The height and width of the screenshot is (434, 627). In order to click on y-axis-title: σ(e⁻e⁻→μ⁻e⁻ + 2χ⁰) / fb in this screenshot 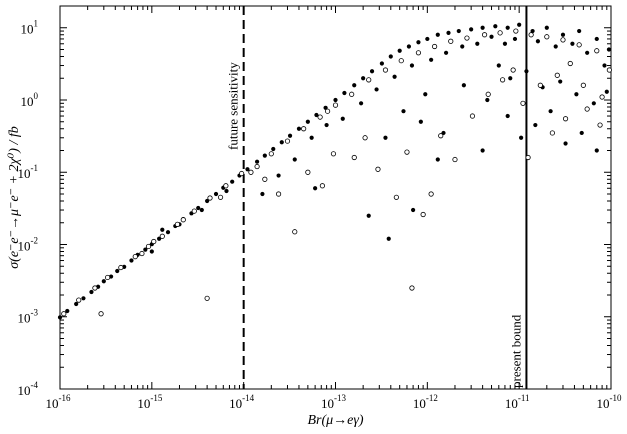, I will do `click(14, 197)`.